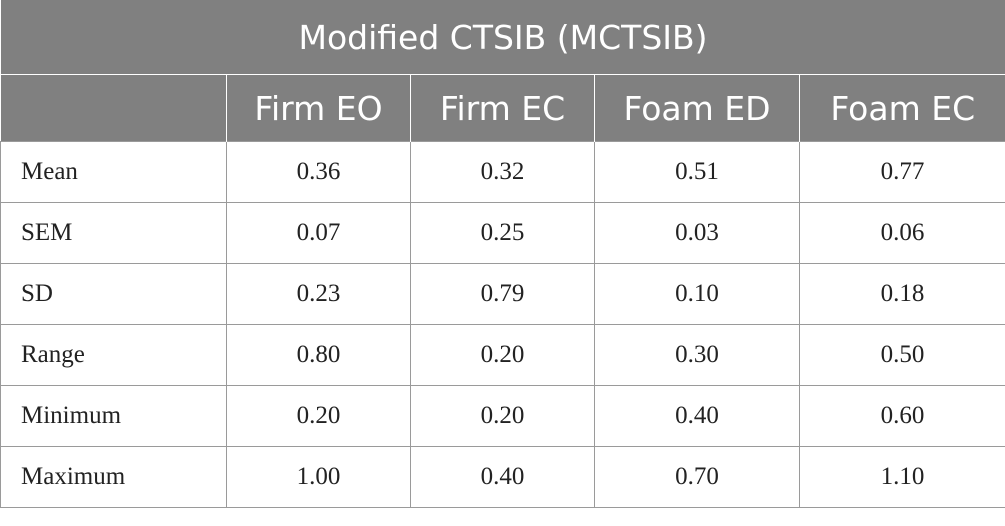 Image resolution: width=1005 pixels, height=526 pixels. Describe the element at coordinates (697, 355) in the screenshot. I see `table-cell: 0.30` at that location.